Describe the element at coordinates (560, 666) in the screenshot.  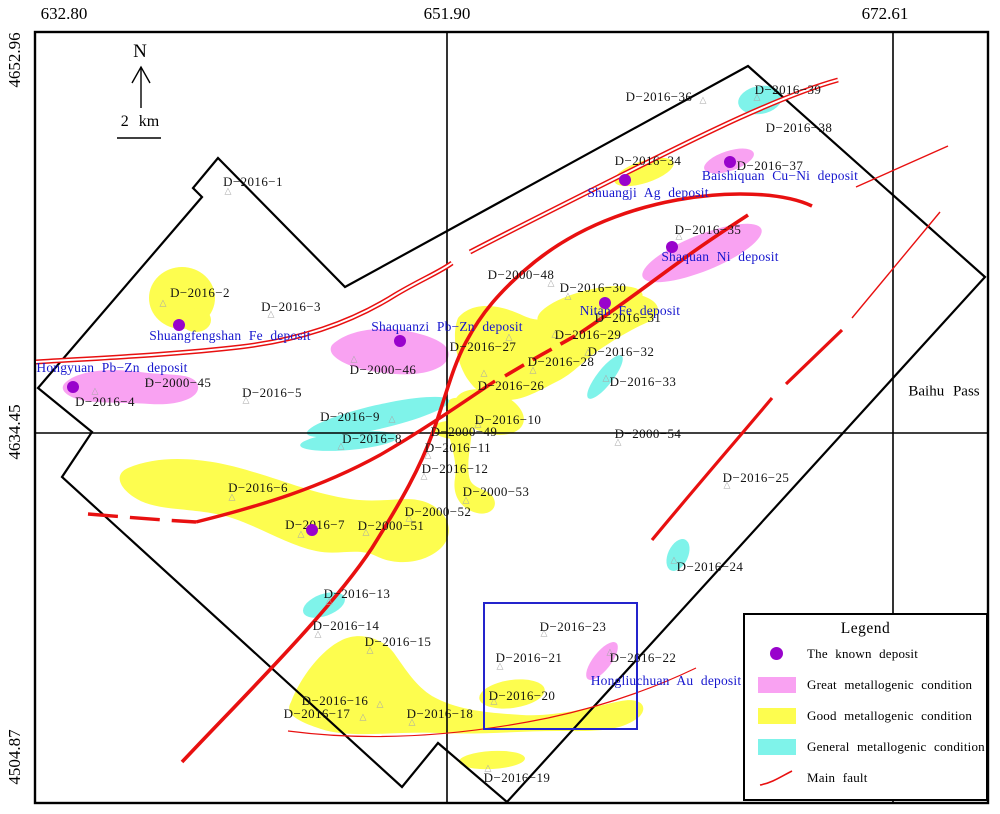
I see `study-area-box` at that location.